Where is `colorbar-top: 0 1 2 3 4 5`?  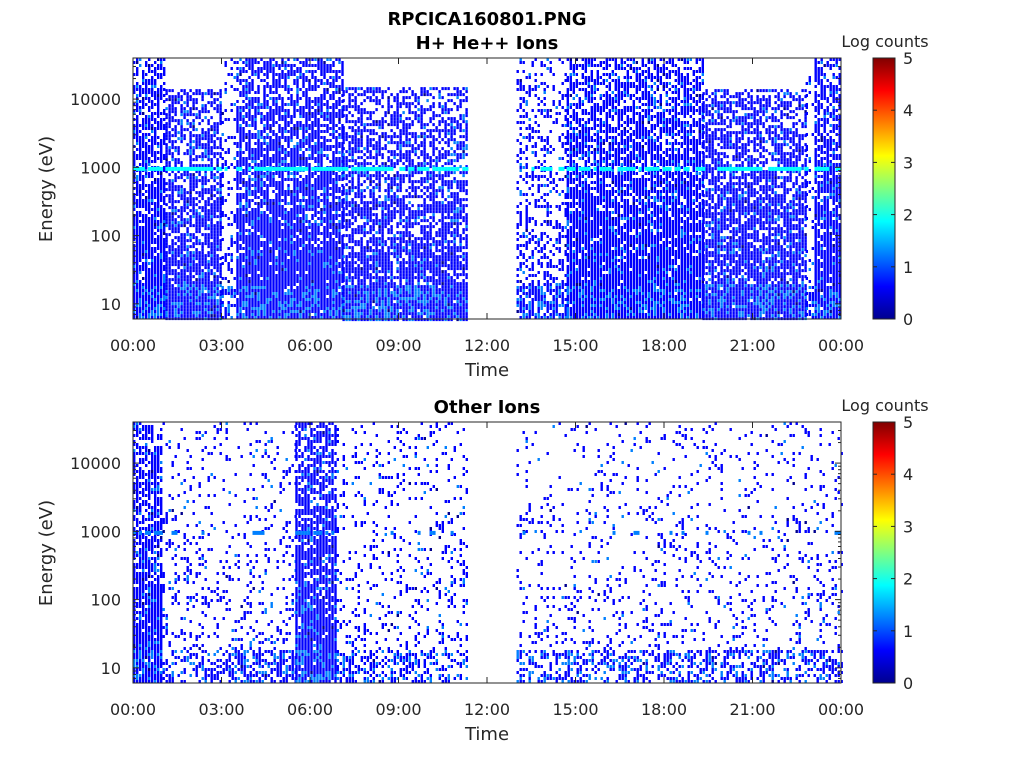
colorbar-top: 0 1 2 3 4 5 is located at coordinates (892, 189).